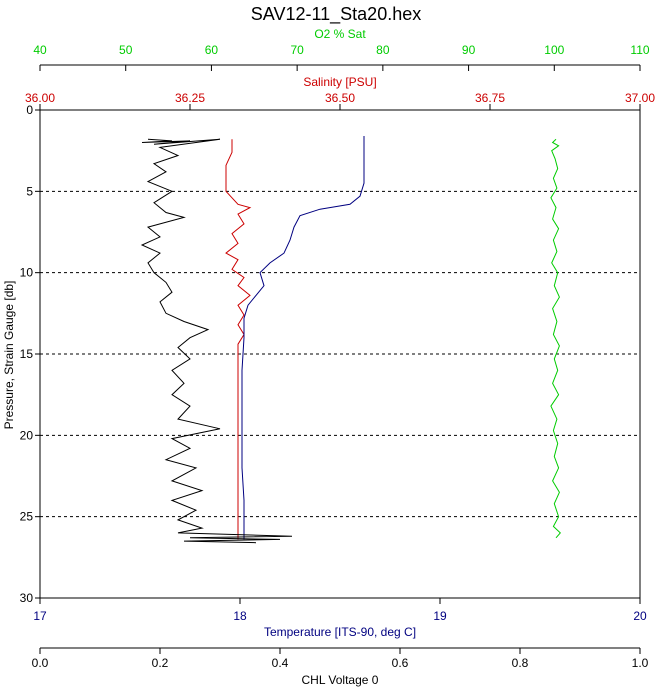 The width and height of the screenshot is (671, 687). What do you see at coordinates (336, 14) in the screenshot?
I see `chart-title: SAV12-11_Sta20.hex` at bounding box center [336, 14].